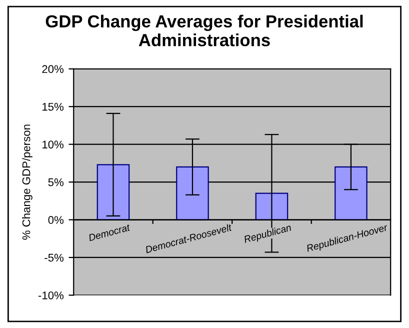  Describe the element at coordinates (109, 233) in the screenshot. I see `x-tick-label: Democrat` at that location.